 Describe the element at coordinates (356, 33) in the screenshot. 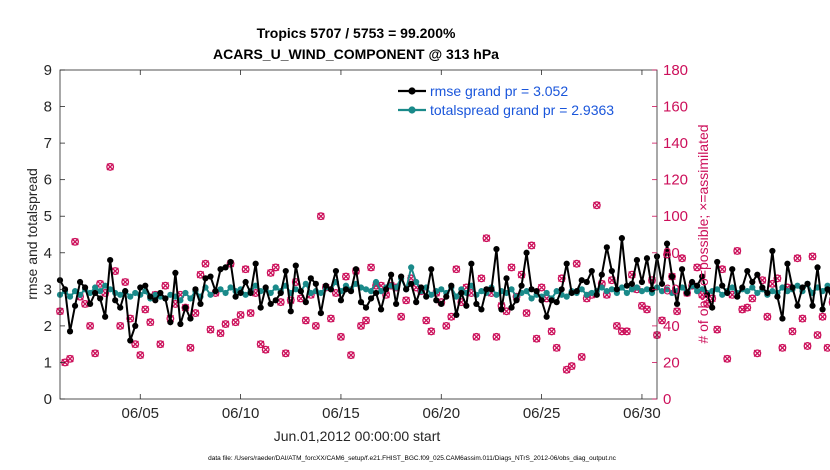

I see `chart-title-line1: Tropics 5707 / 5753 = 99.200%` at that location.